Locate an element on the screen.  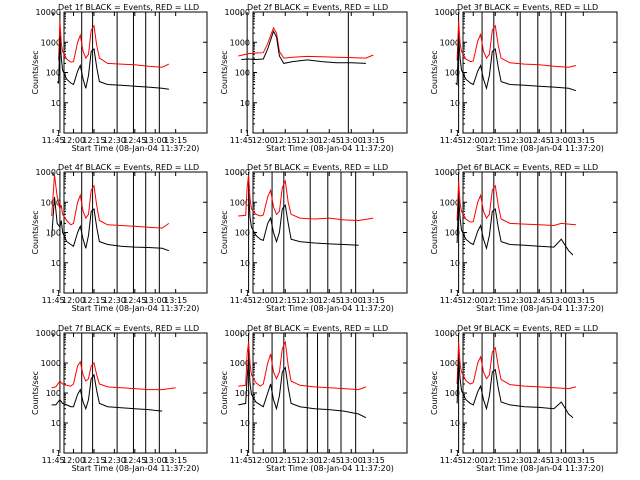
panel-title: Det 1f BLACK = Events, RED = LLD is located at coordinates (128, 7).